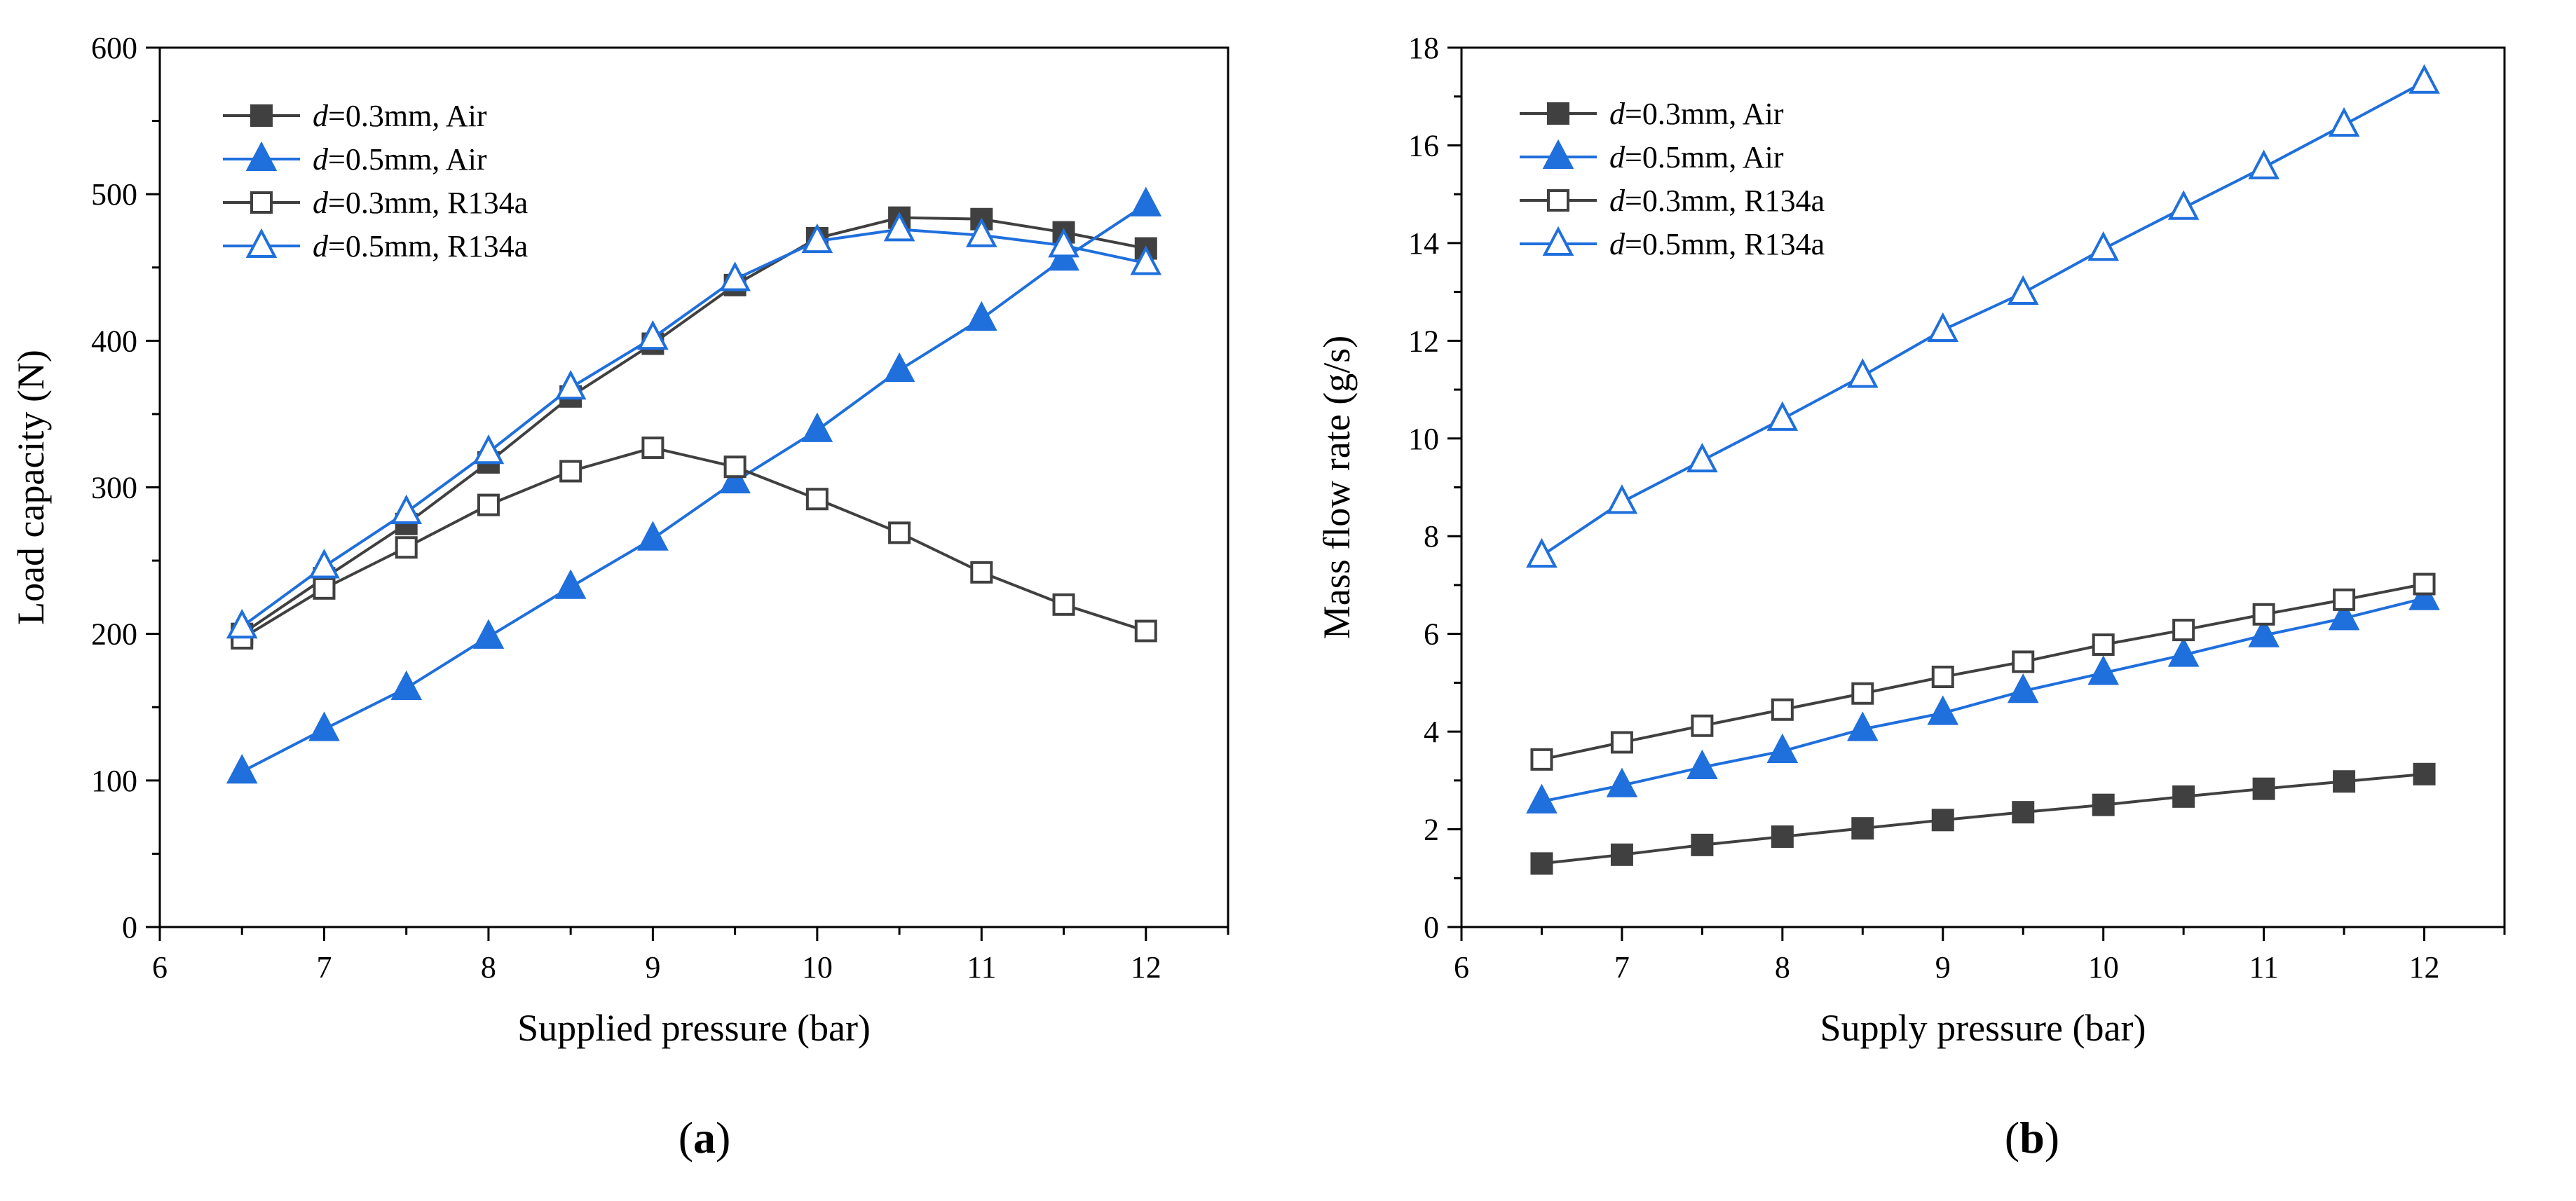 This screenshot has width=2576, height=1201. Describe the element at coordinates (420, 246) in the screenshot. I see `legend-label: d=0.5mm, R134a` at that location.